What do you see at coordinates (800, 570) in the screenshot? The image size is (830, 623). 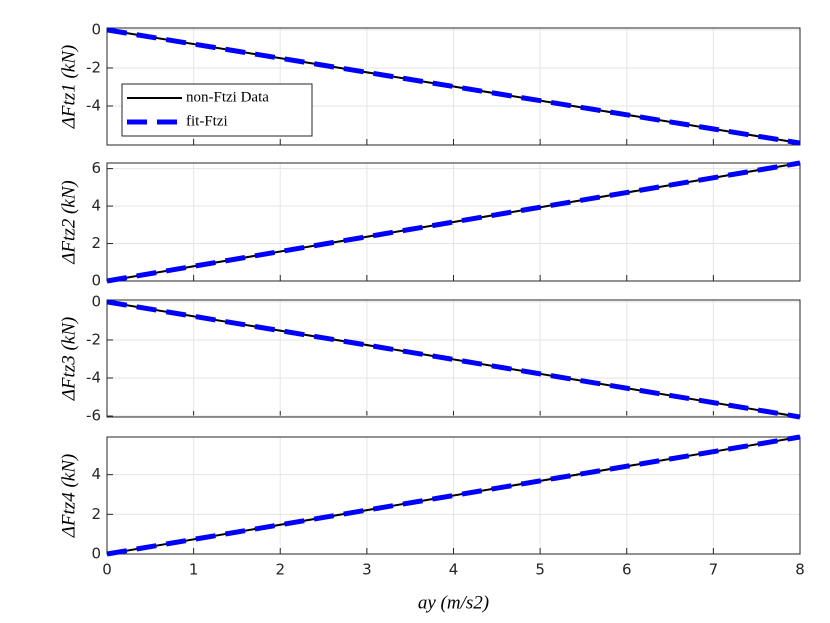 I see `x-tick-label: 8` at bounding box center [800, 570].